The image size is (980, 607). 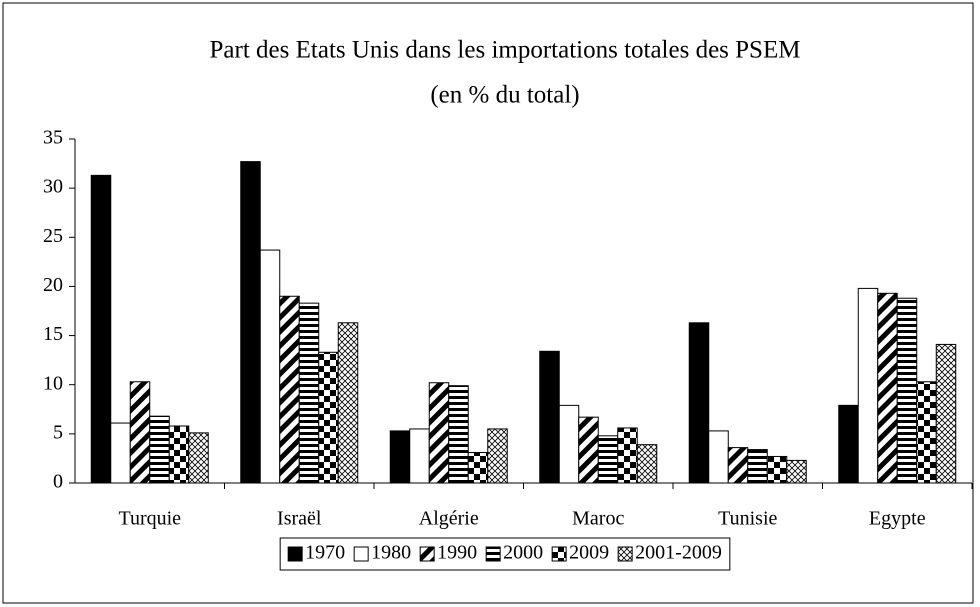 What do you see at coordinates (149, 519) in the screenshot?
I see `x-tick-label: Turquie` at bounding box center [149, 519].